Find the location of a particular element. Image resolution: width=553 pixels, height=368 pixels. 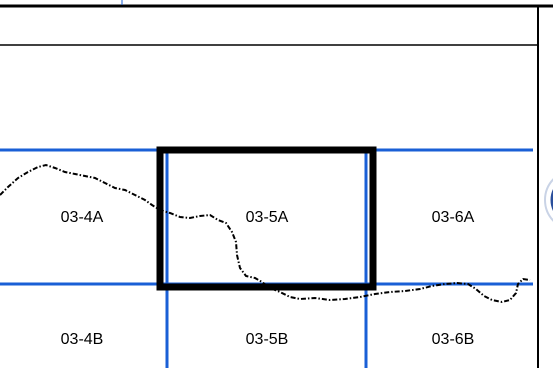

tile-label-03-6B: 03-6B is located at coordinates (453, 339).